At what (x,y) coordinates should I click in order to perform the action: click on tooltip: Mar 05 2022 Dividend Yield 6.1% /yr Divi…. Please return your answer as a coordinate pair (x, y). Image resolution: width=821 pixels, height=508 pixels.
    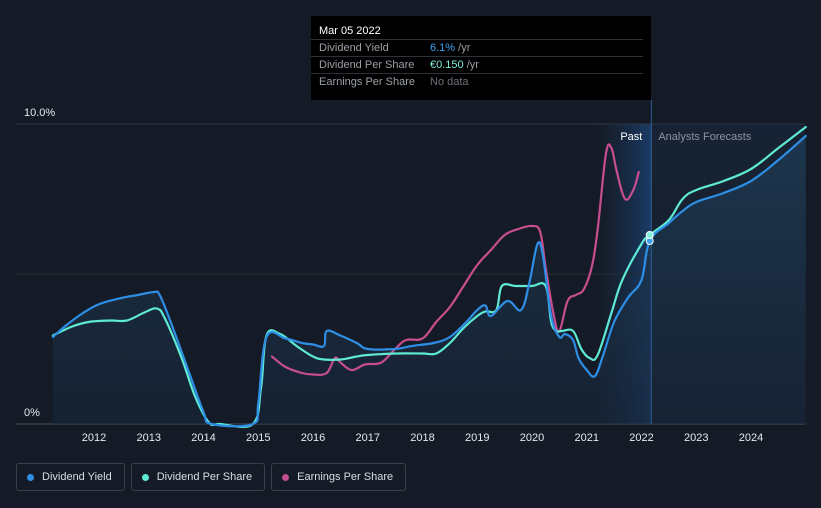
    Looking at the image, I should click on (481, 58).